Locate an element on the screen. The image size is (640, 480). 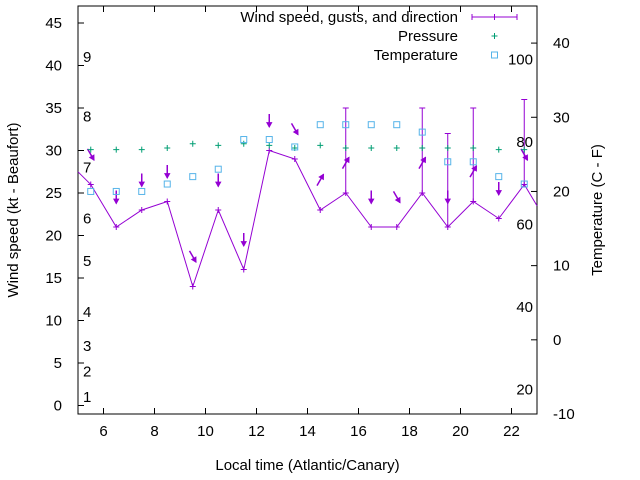
y-right-tick-label: 30 is located at coordinates (561, 117).